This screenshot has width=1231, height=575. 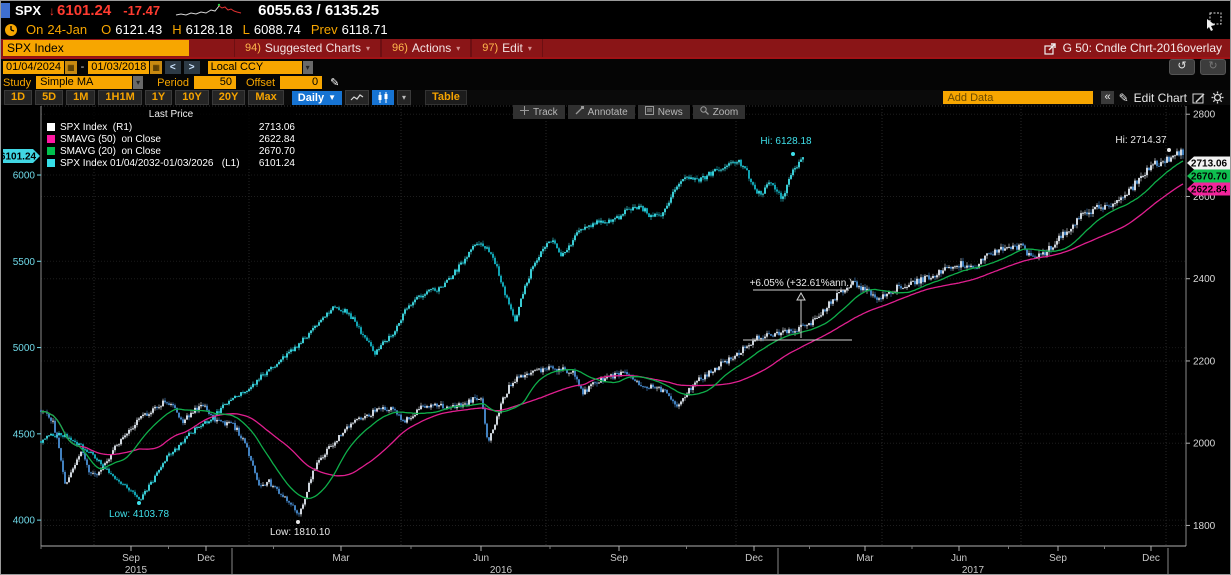 I want to click on svg-text: Jun, so click(x=959, y=558).